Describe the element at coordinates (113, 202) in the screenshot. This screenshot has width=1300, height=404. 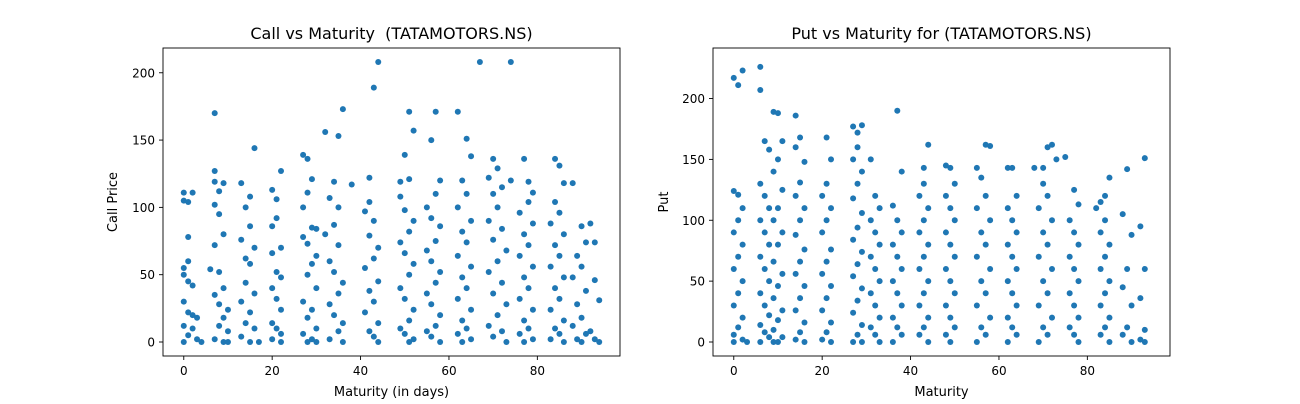
I see `call-y-axis-label: Call Price` at that location.